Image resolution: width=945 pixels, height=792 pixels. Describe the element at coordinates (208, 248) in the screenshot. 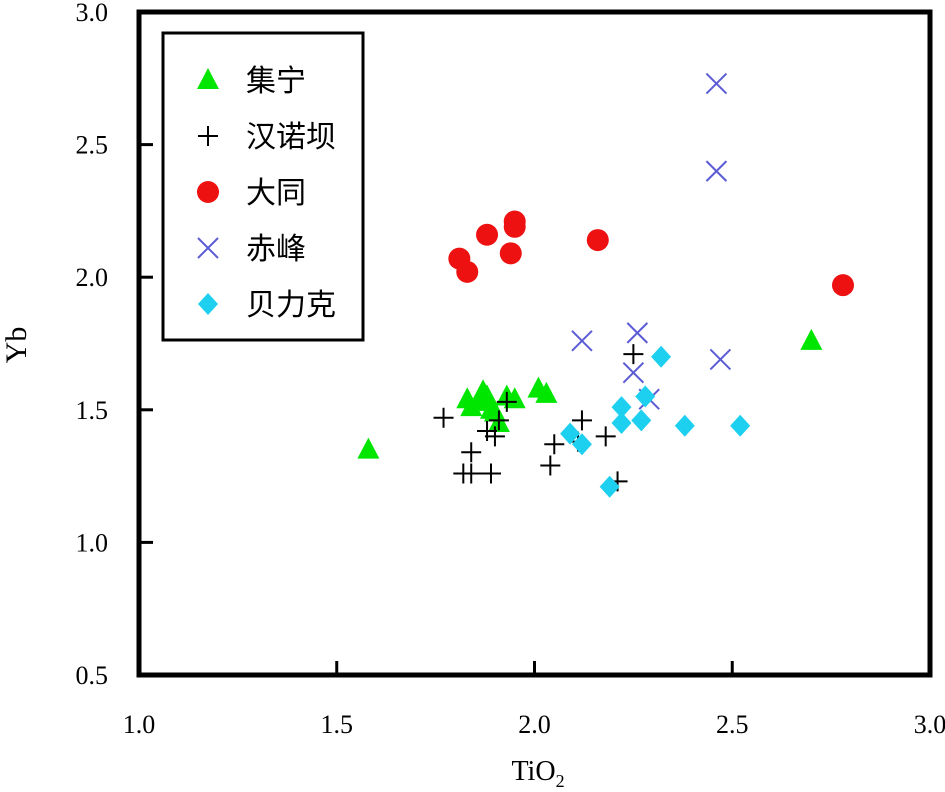

I see `legend-marker-x` at that location.